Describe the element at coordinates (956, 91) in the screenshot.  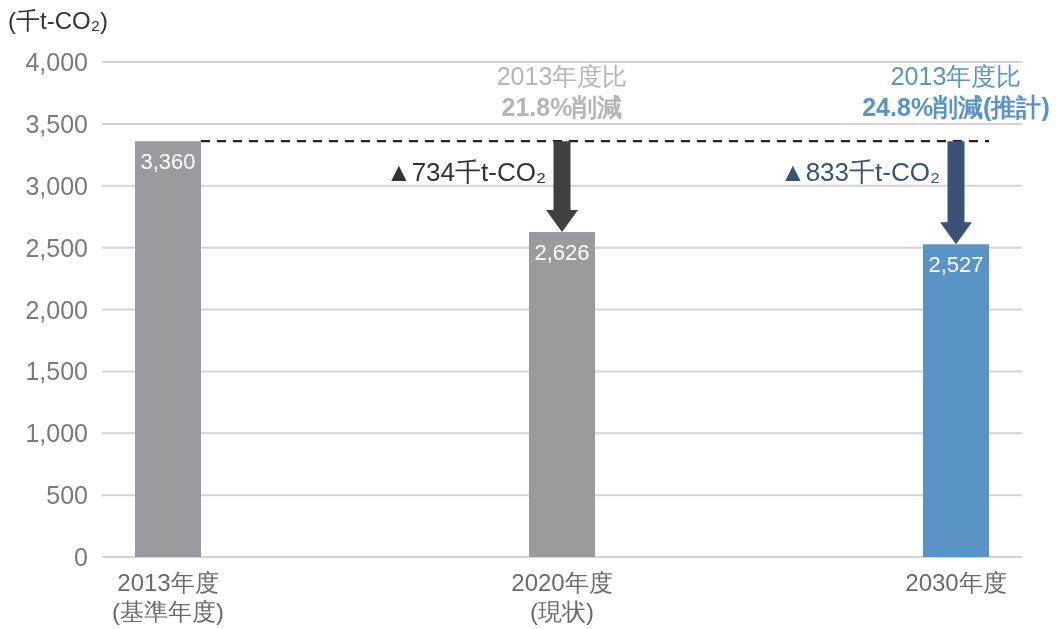
I see `annotation: 2013年度比 24.8%削減(推計)` at that location.